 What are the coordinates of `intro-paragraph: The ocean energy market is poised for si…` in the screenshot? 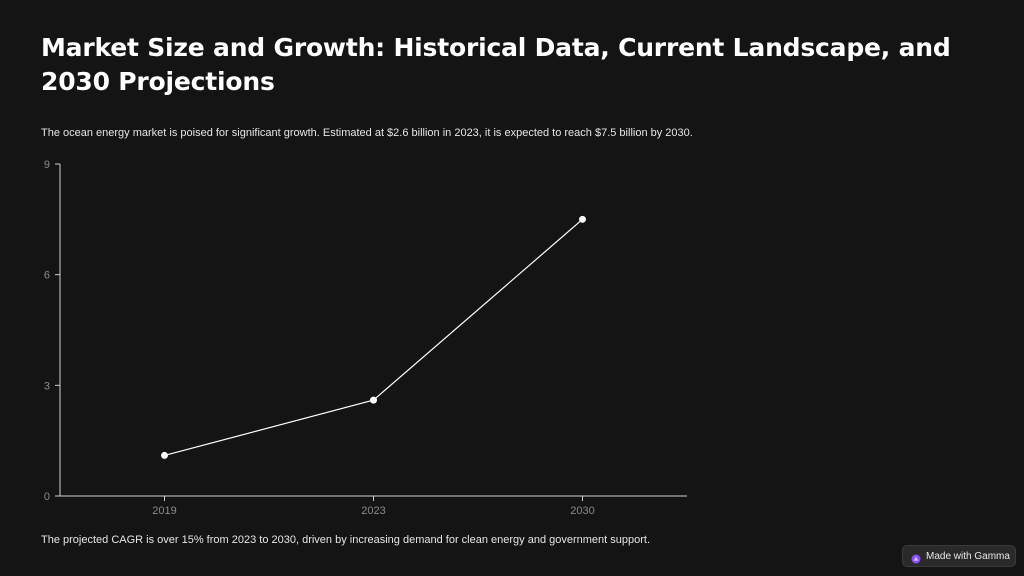 It's located at (367, 133).